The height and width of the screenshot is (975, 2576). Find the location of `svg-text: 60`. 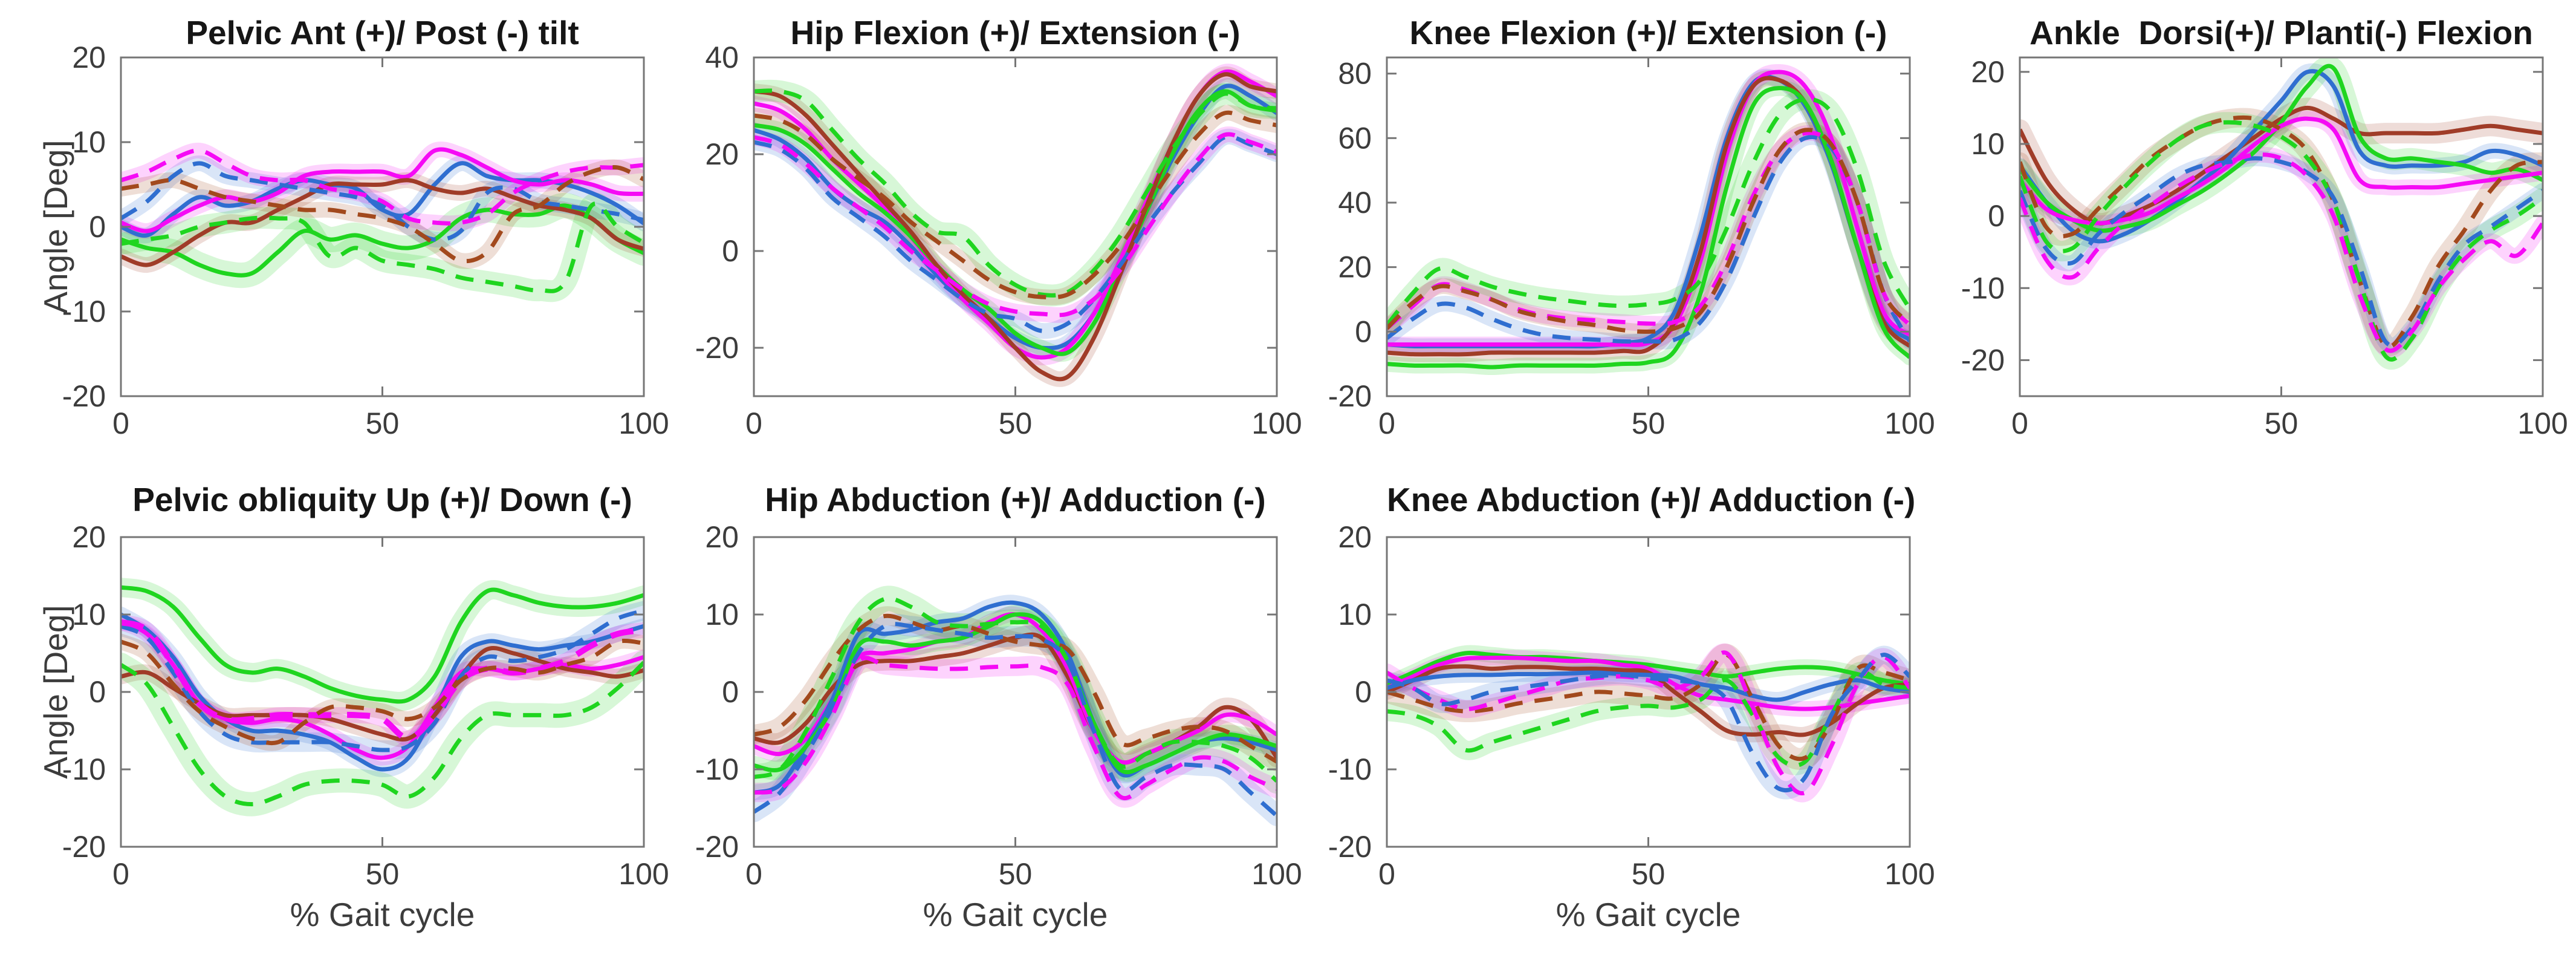

svg-text: 60 is located at coordinates (1355, 138).